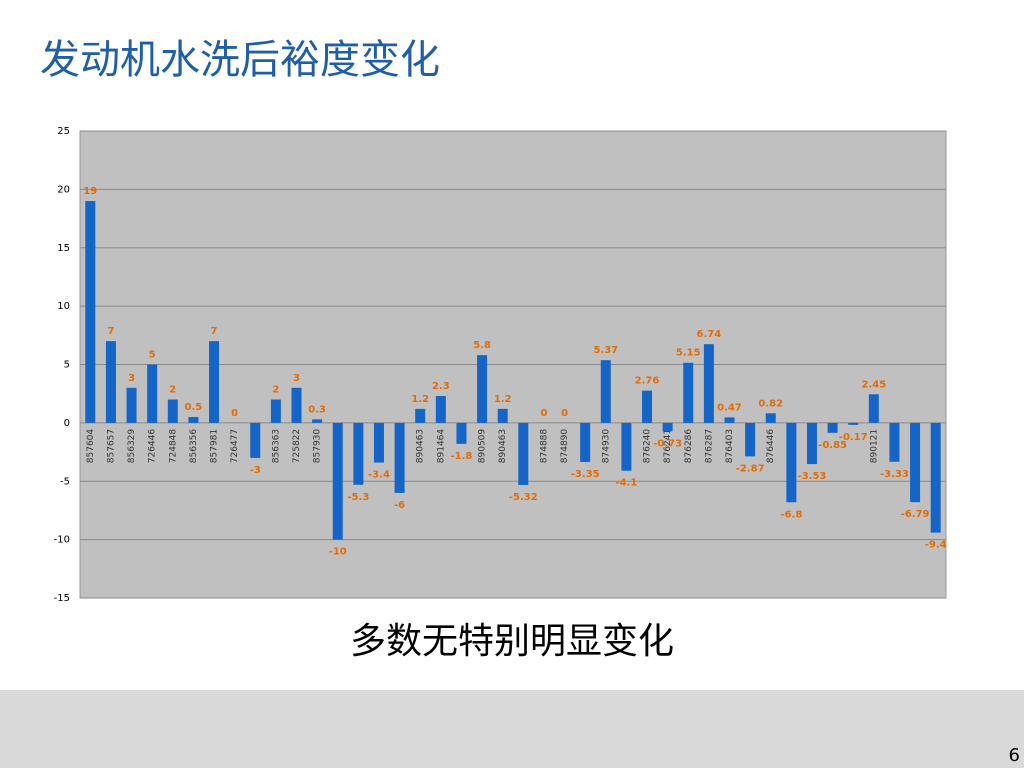  What do you see at coordinates (194, 407) in the screenshot?
I see `value-label: 0.5` at bounding box center [194, 407].